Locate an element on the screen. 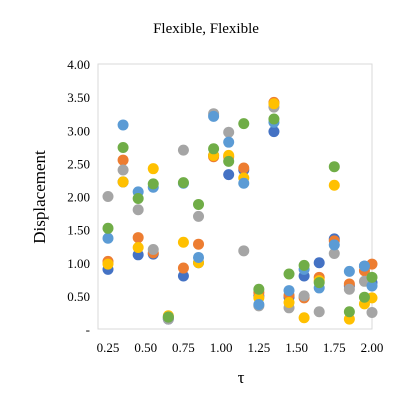 This screenshot has width=413, height=413. y-tick-label: 1.00 is located at coordinates (78, 263).